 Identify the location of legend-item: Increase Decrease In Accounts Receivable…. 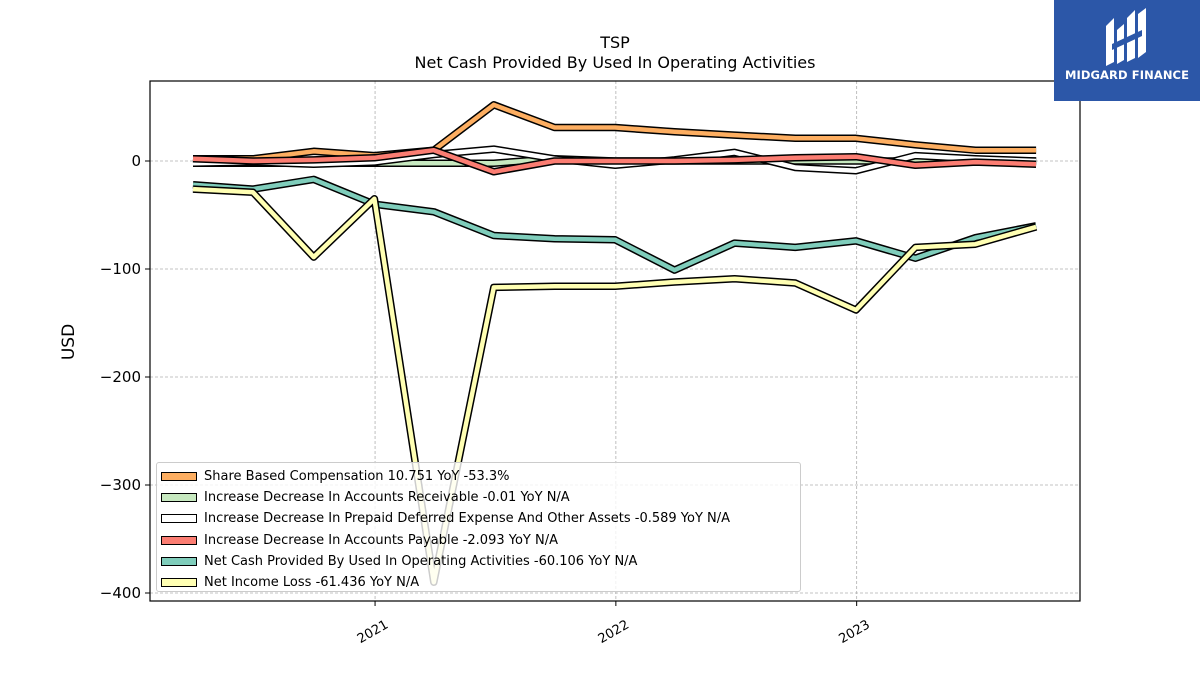
(480, 497).